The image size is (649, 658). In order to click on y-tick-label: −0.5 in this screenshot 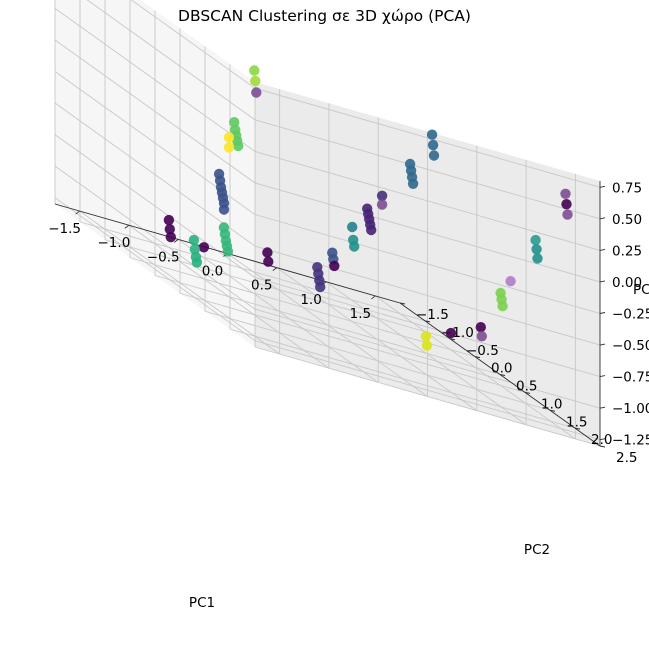, I will do `click(482, 351)`.